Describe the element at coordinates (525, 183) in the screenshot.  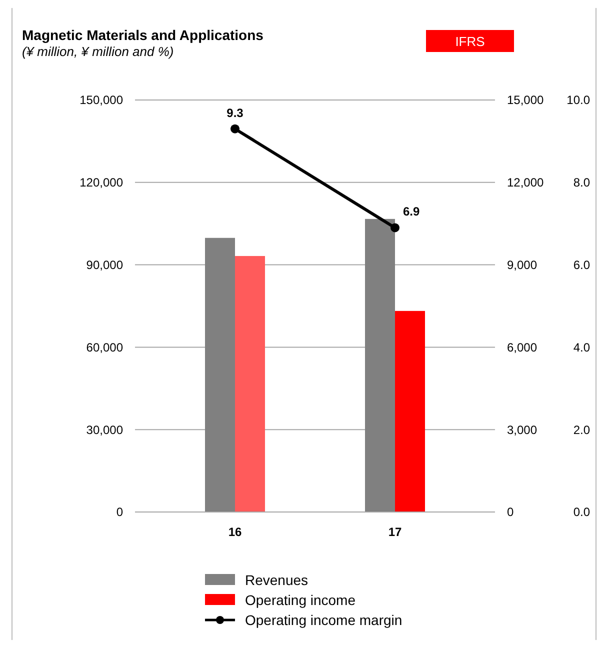
I see `y2-tick-label: 12,000` at that location.